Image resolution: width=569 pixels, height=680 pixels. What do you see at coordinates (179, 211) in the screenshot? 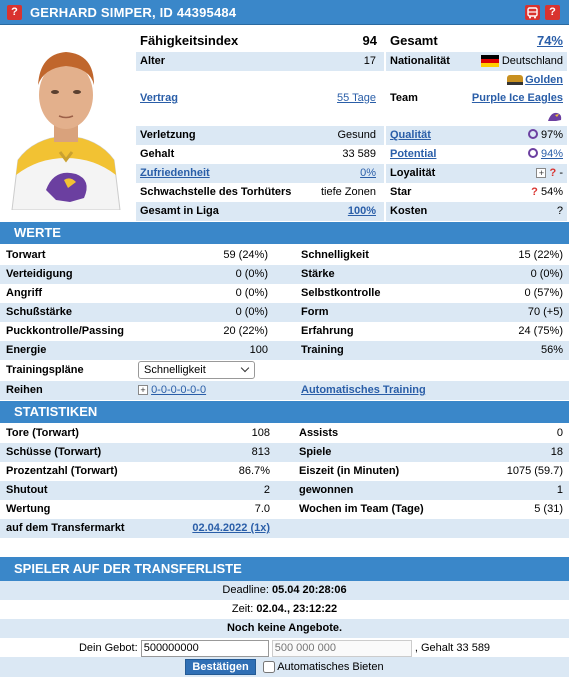
I see `liga-label: Gesamt in Liga` at bounding box center [179, 211].